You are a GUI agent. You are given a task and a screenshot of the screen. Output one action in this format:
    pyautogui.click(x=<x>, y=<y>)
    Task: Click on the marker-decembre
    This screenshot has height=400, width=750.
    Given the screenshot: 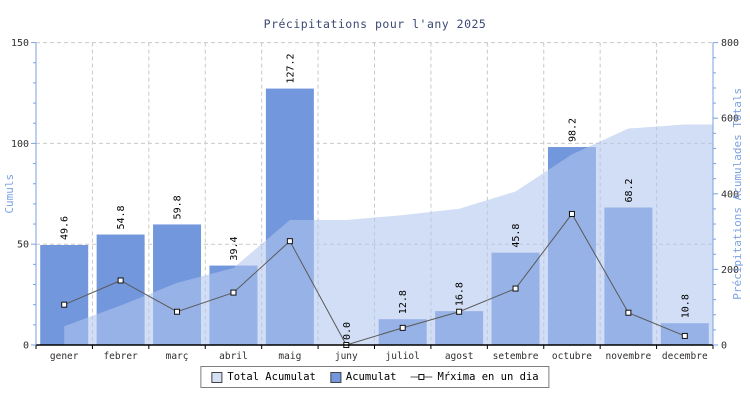 What is the action you would take?
    pyautogui.click(x=684, y=335)
    